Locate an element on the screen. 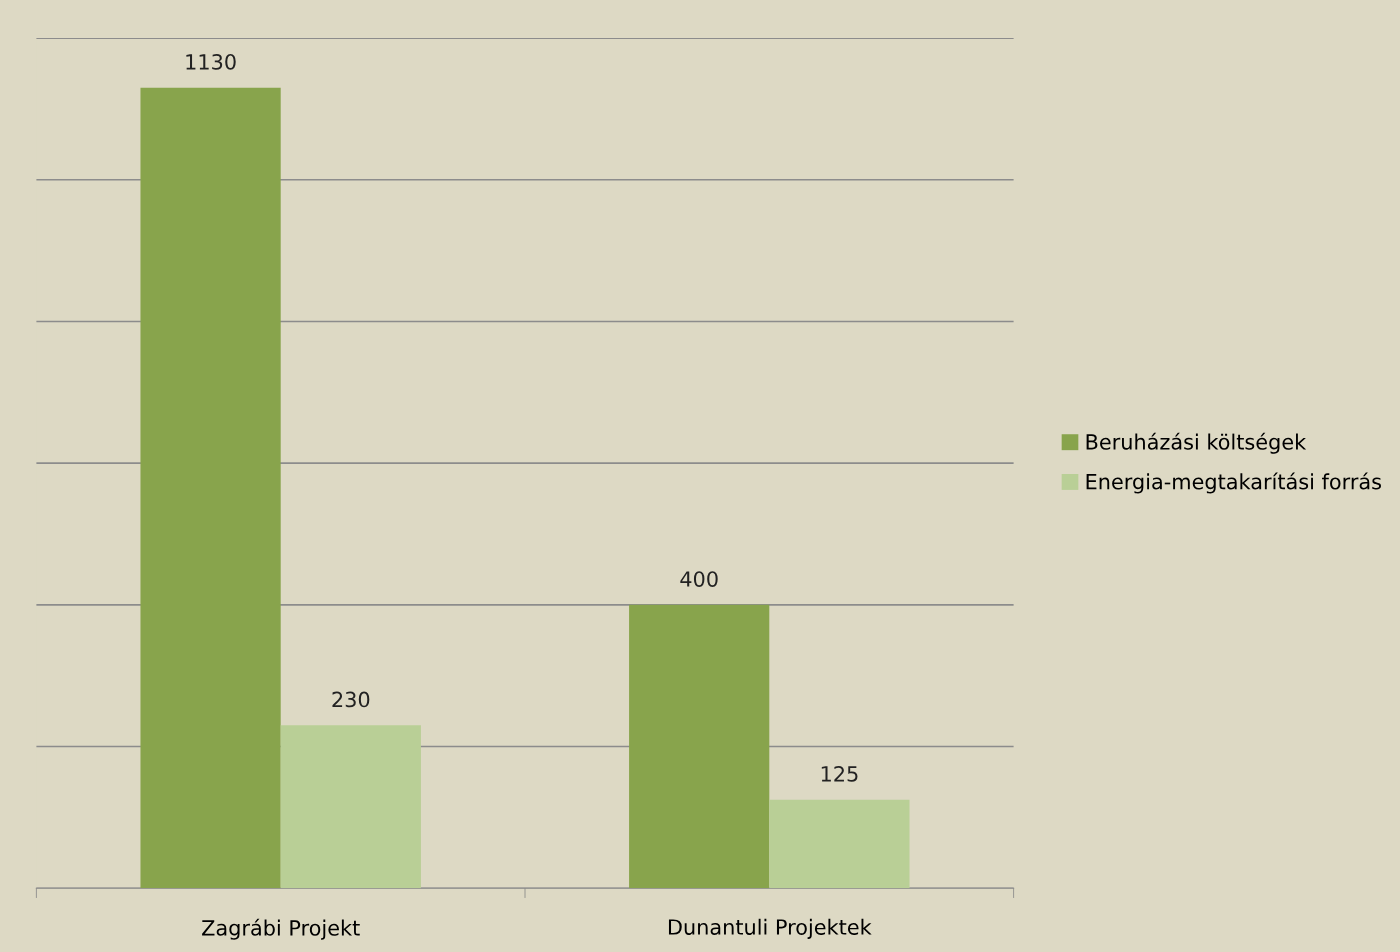 The width and height of the screenshot is (1400, 952). x-tick-label: Zagrábi Projekt is located at coordinates (281, 929).